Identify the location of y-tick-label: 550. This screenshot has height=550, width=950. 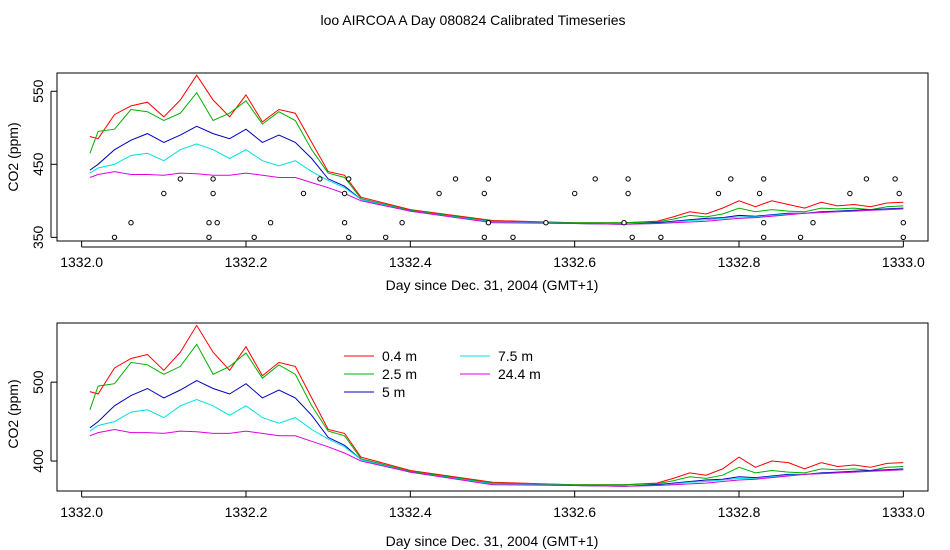
(38, 91).